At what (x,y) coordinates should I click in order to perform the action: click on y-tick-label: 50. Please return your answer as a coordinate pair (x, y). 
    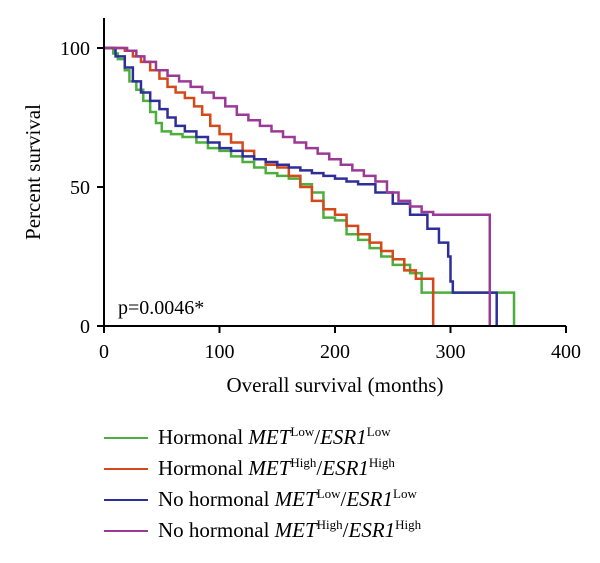
    Looking at the image, I should click on (80, 188).